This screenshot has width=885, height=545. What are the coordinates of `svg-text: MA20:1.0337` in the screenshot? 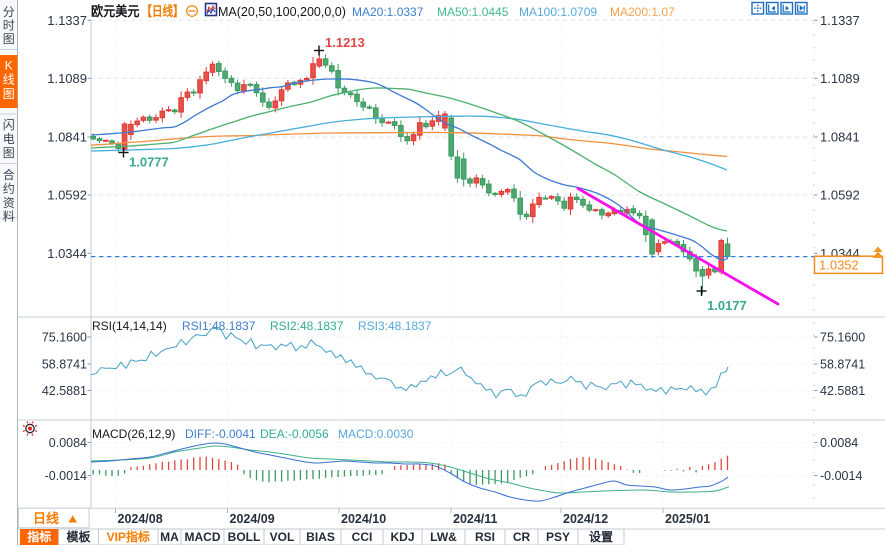 It's located at (388, 12).